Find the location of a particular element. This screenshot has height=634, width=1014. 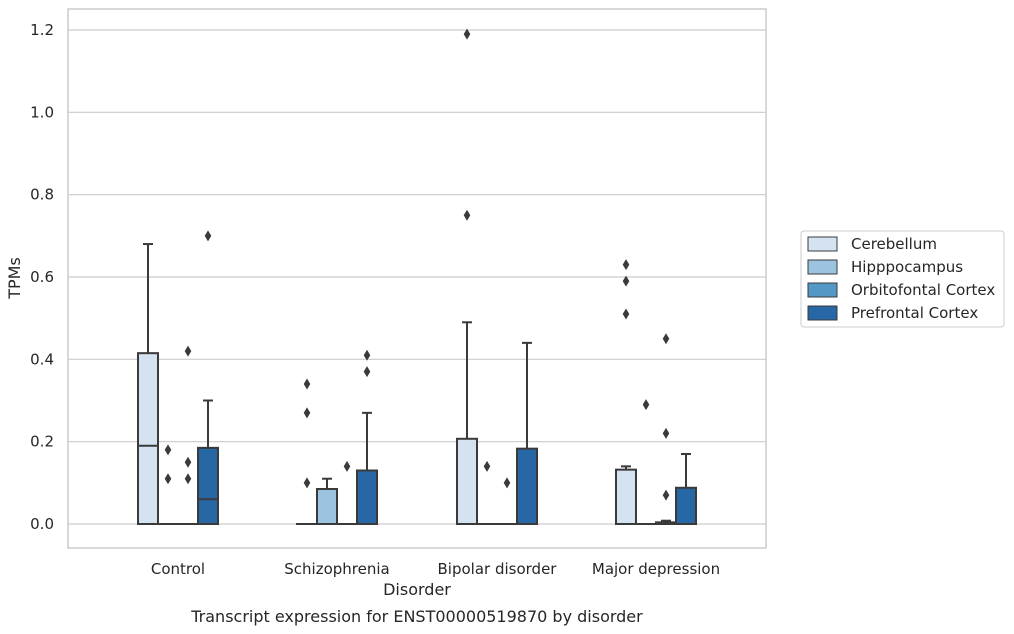

y-tick-label: 1.2 is located at coordinates (42, 30).